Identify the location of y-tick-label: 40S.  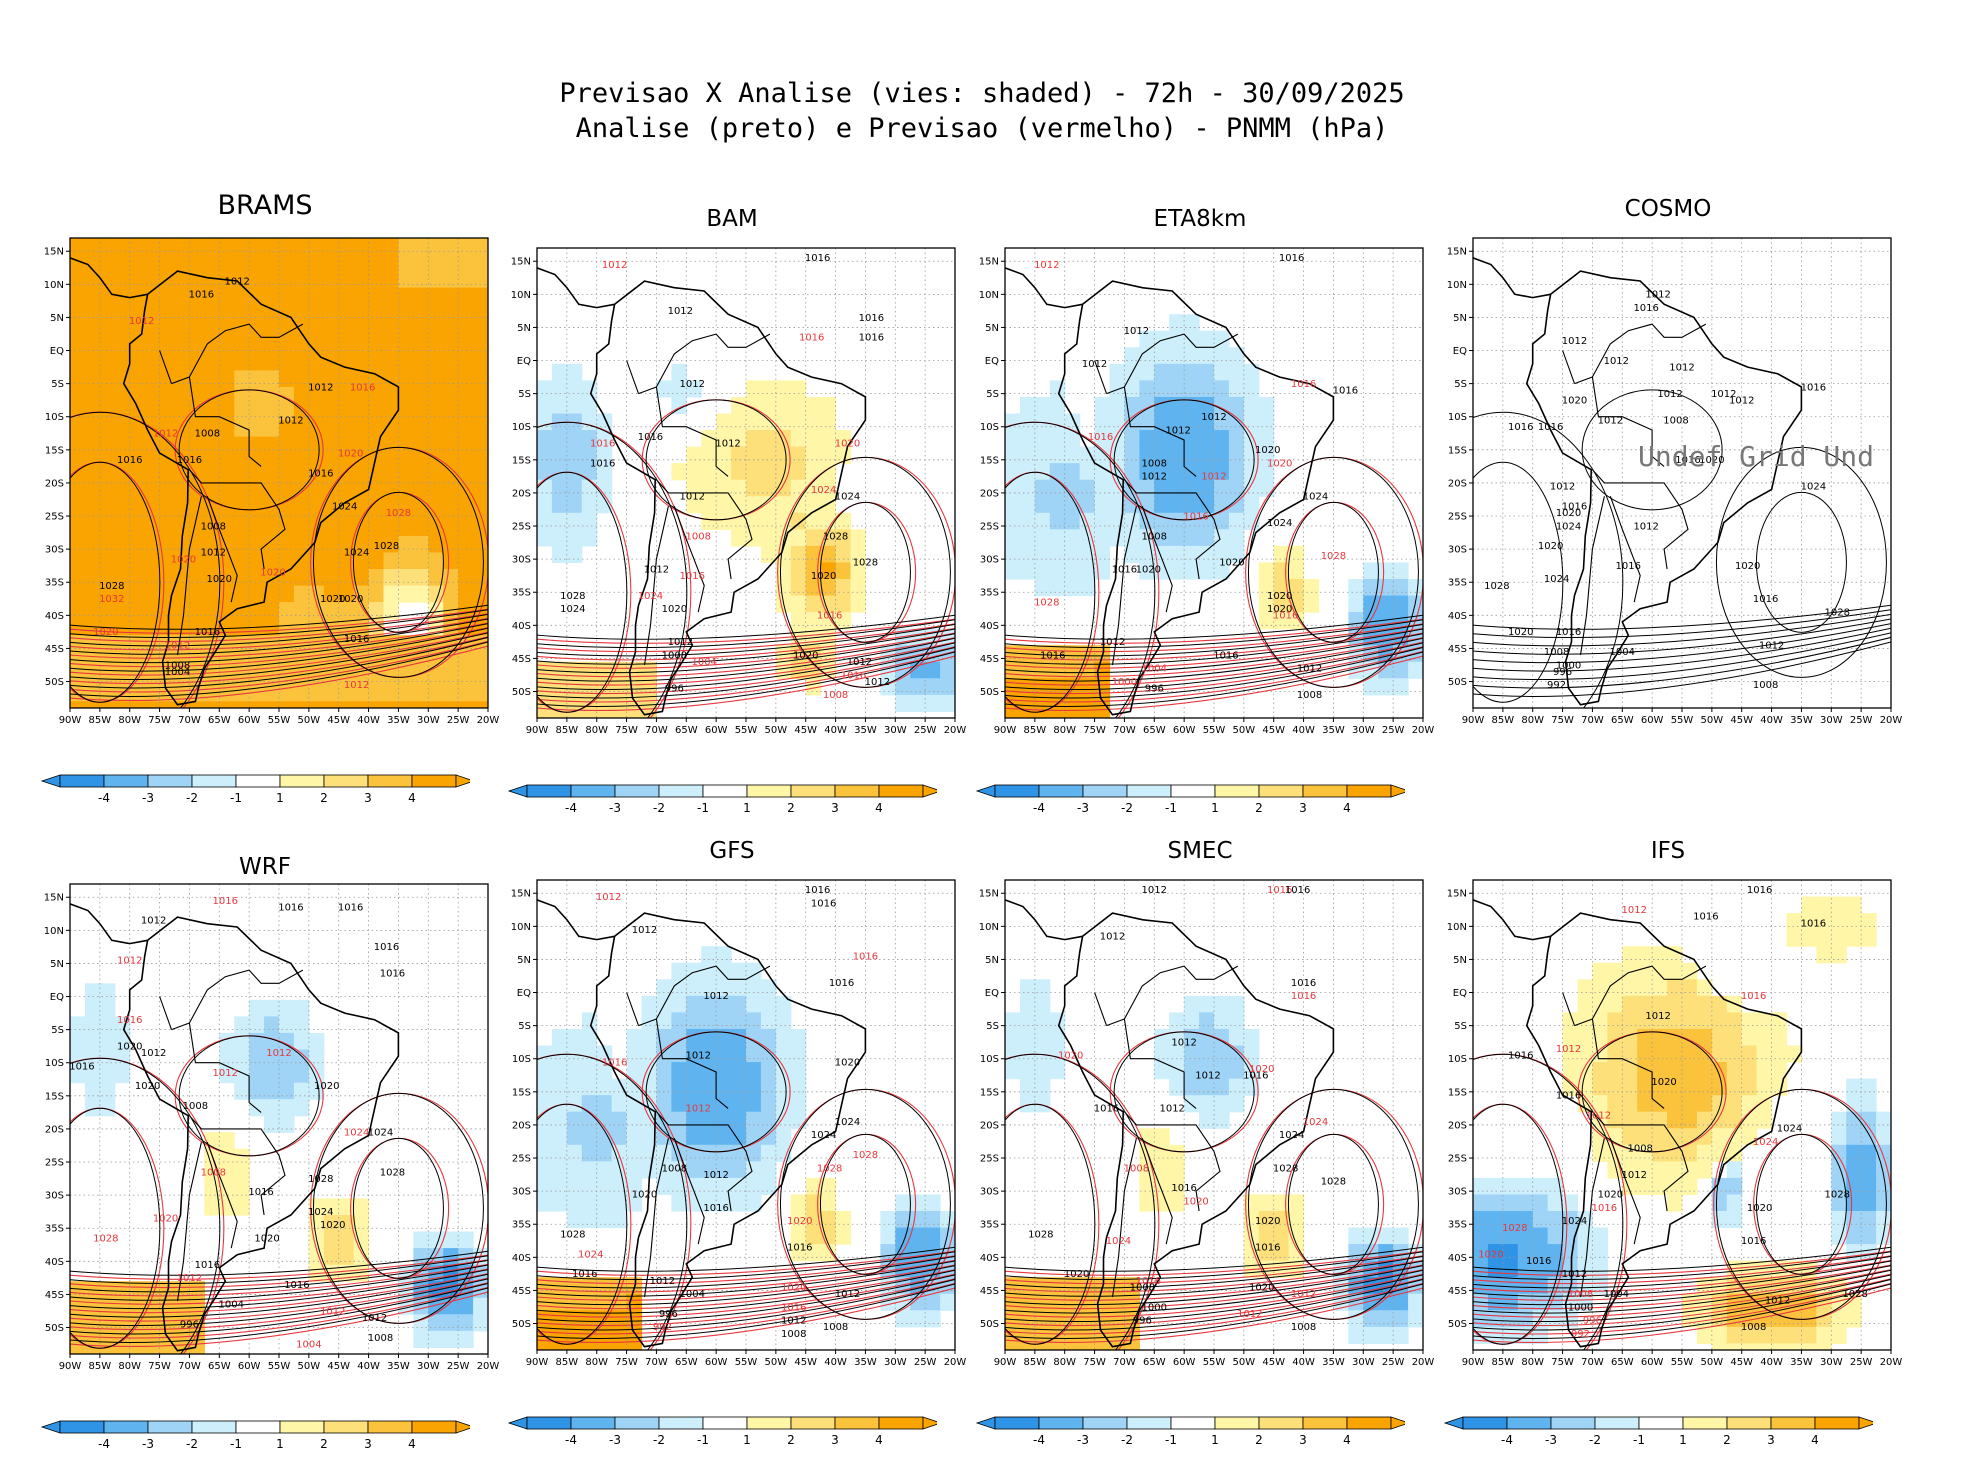
(54, 616).